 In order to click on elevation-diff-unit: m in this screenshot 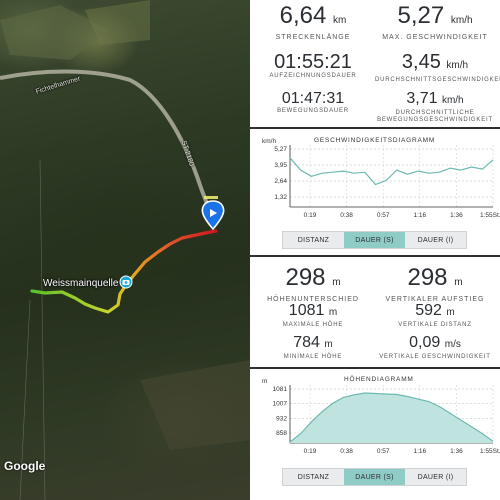, I will do `click(336, 282)`.